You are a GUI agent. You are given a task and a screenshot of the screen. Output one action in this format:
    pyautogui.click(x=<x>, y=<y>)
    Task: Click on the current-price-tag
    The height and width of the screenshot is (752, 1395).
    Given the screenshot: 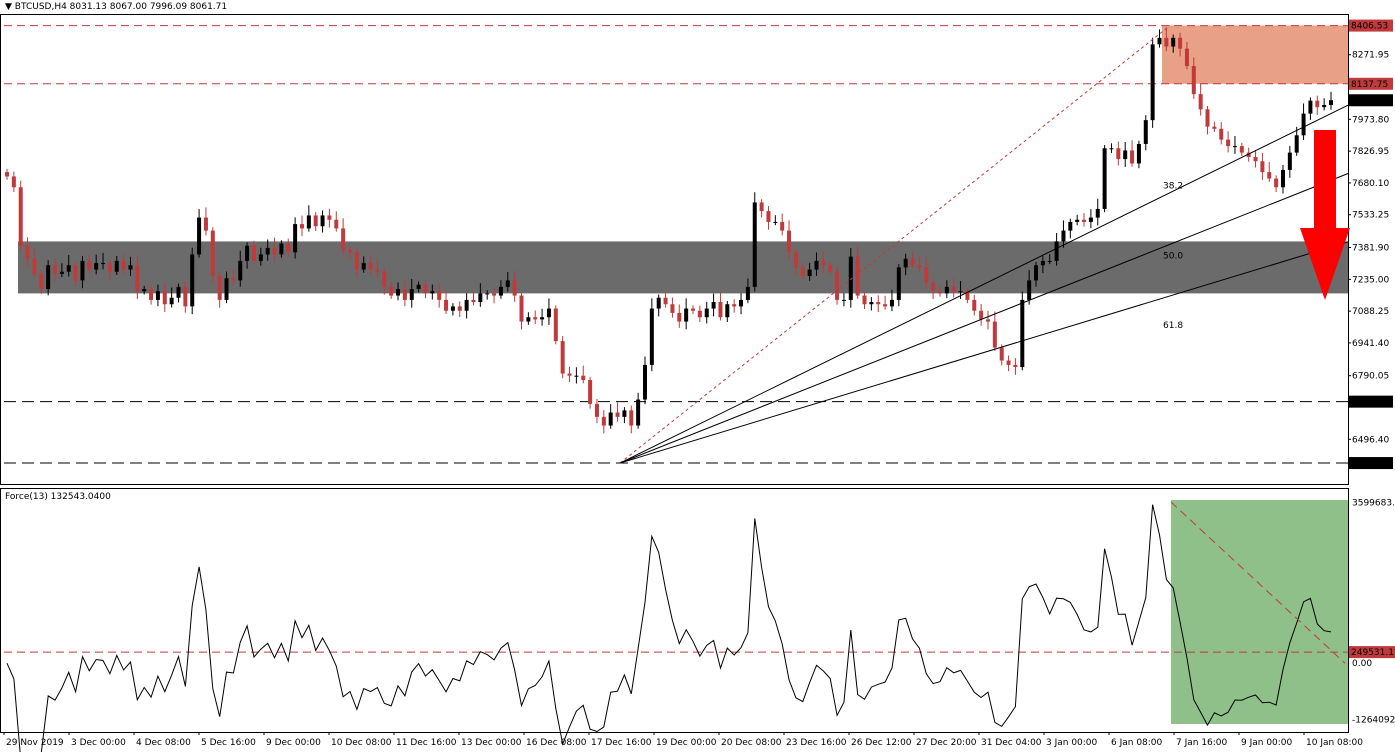 What is the action you would take?
    pyautogui.click(x=1371, y=100)
    